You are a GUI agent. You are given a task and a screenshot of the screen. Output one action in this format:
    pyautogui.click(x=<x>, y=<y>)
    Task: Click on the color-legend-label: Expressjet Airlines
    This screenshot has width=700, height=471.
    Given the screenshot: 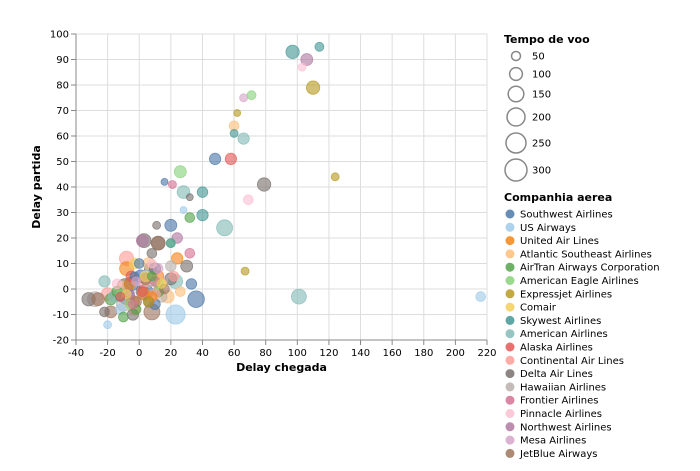 What is the action you would take?
    pyautogui.click(x=566, y=294)
    